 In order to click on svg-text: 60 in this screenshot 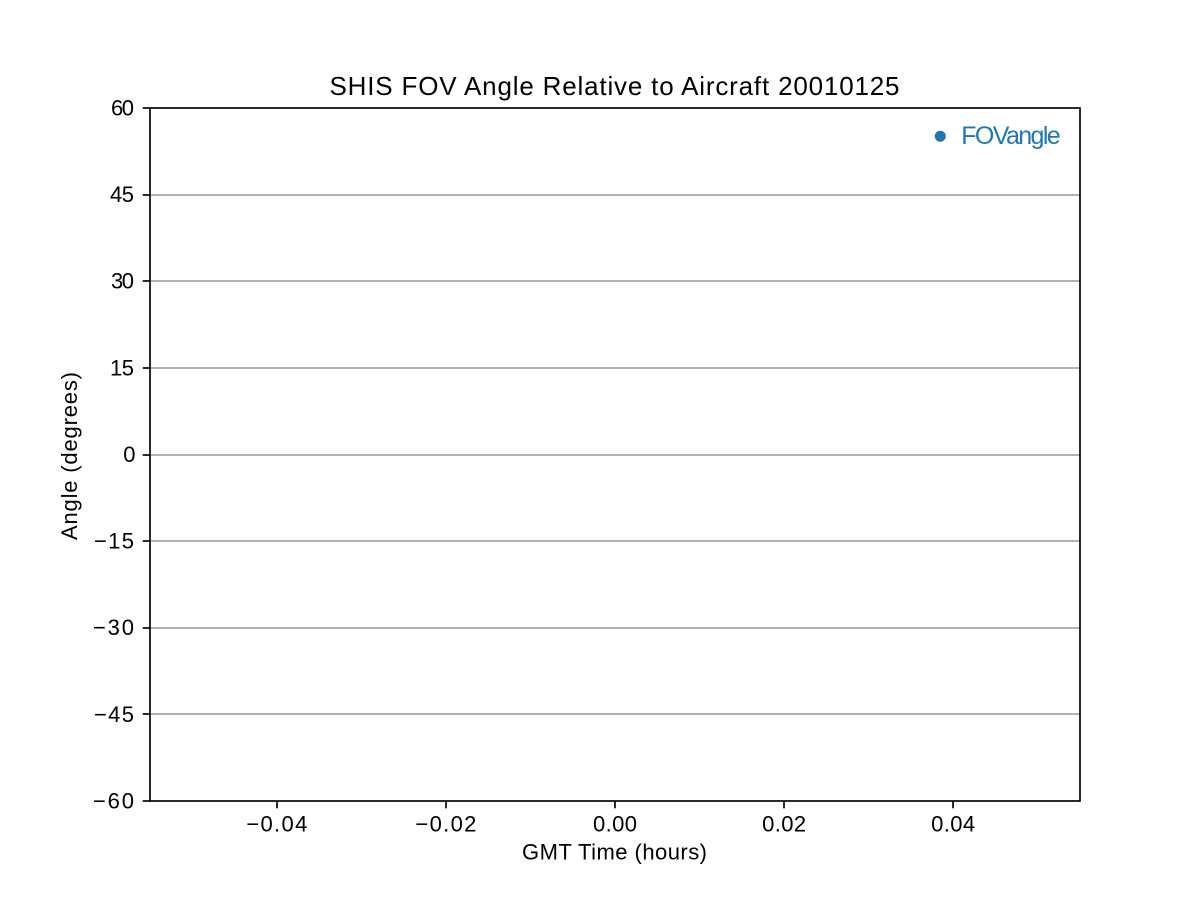, I will do `click(122, 107)`.